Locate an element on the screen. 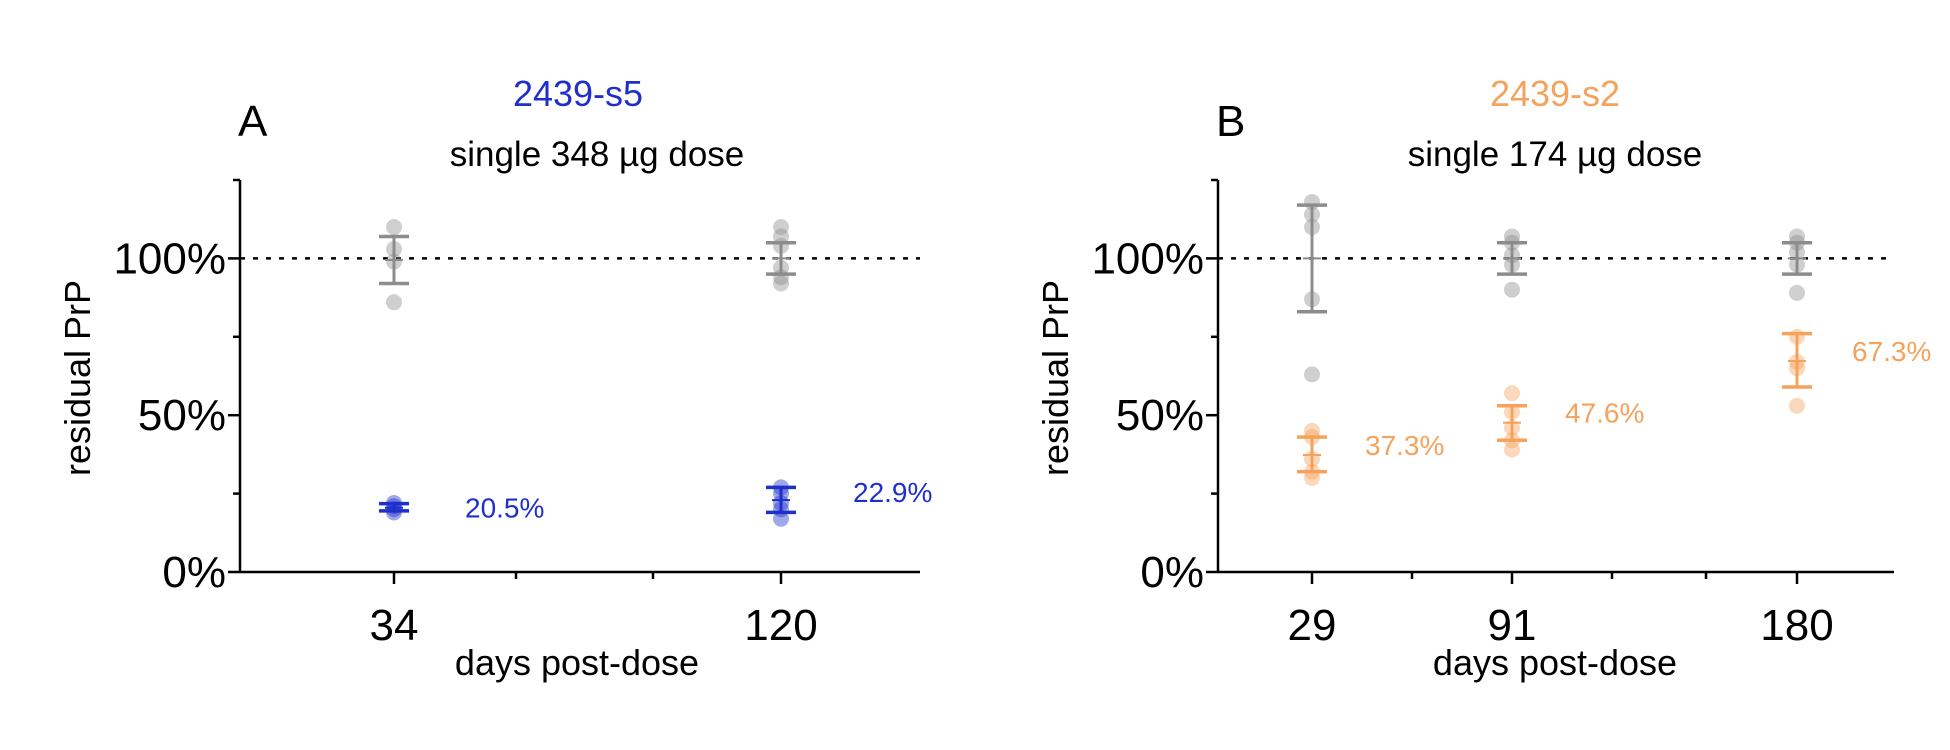 Image resolution: width=1950 pixels, height=750 pixels. mean-value-label: 67.3% is located at coordinates (1891, 351).